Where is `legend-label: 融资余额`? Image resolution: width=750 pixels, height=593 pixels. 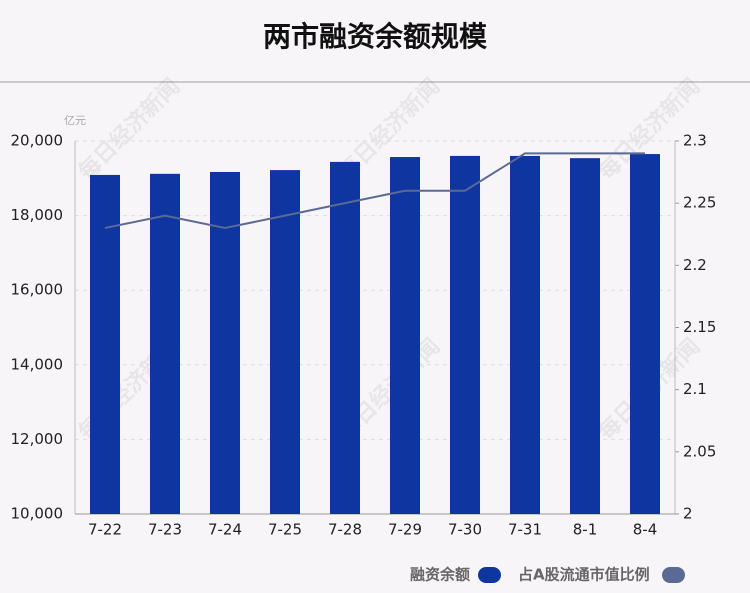
legend-label: 融资余额 is located at coordinates (440, 575).